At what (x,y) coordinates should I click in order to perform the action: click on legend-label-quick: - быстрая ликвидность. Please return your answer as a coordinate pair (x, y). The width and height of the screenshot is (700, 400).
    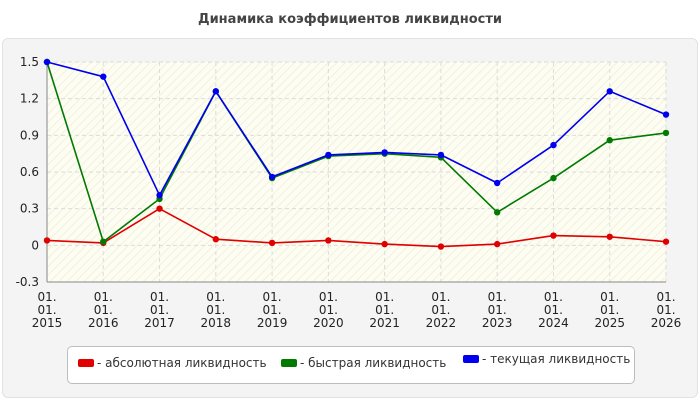
    Looking at the image, I should click on (373, 363).